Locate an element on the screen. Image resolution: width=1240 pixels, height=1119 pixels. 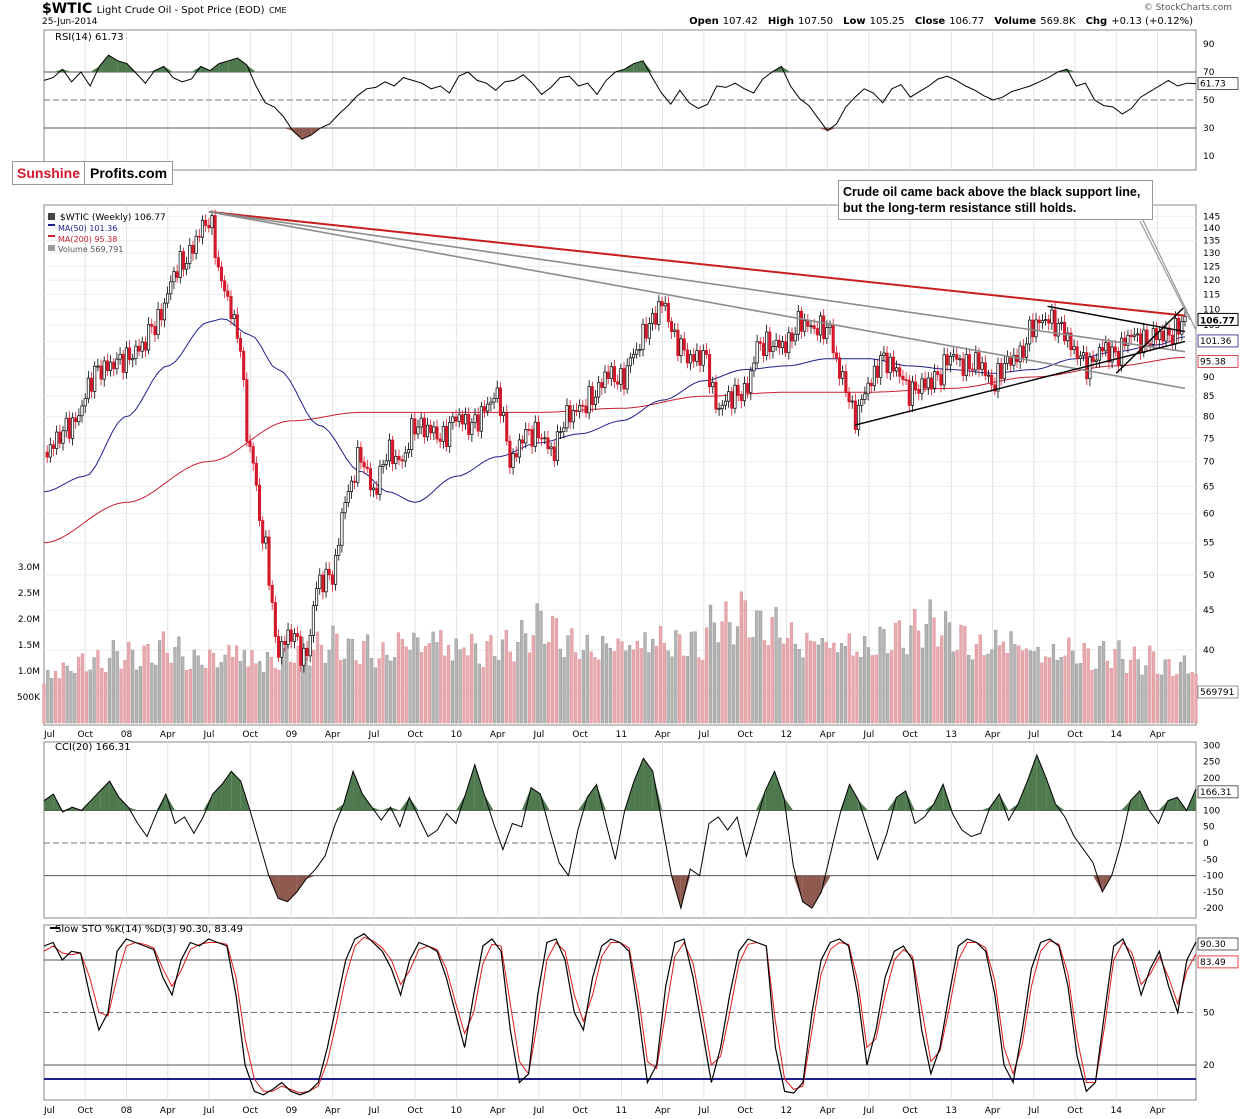
sto-y-tick-label: 50 is located at coordinates (1209, 1014).